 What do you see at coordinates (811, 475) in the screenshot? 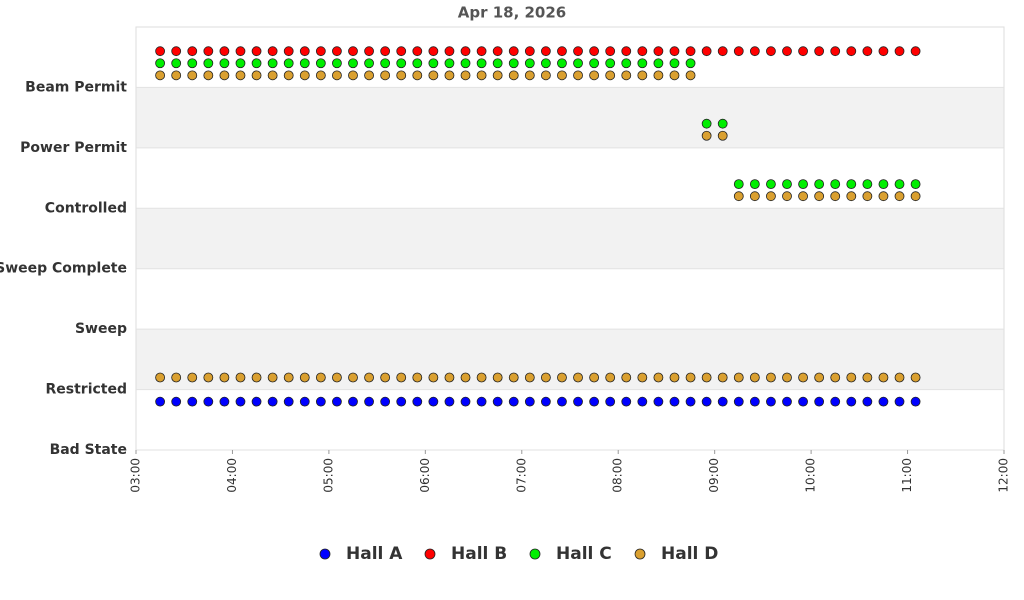
I see `x-tick-label: 10:00` at bounding box center [811, 475].